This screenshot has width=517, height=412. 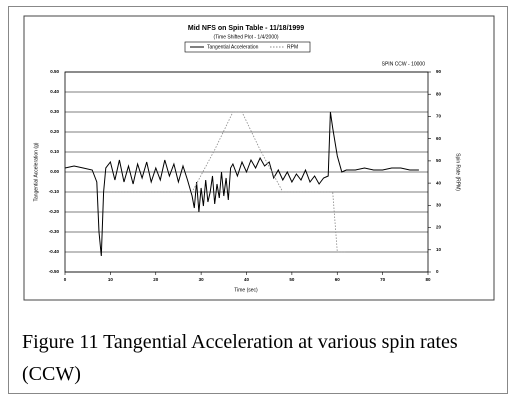 I want to click on chart-subtitle: (Time Shifted Plot - 1/4/2000), so click(x=245, y=37).